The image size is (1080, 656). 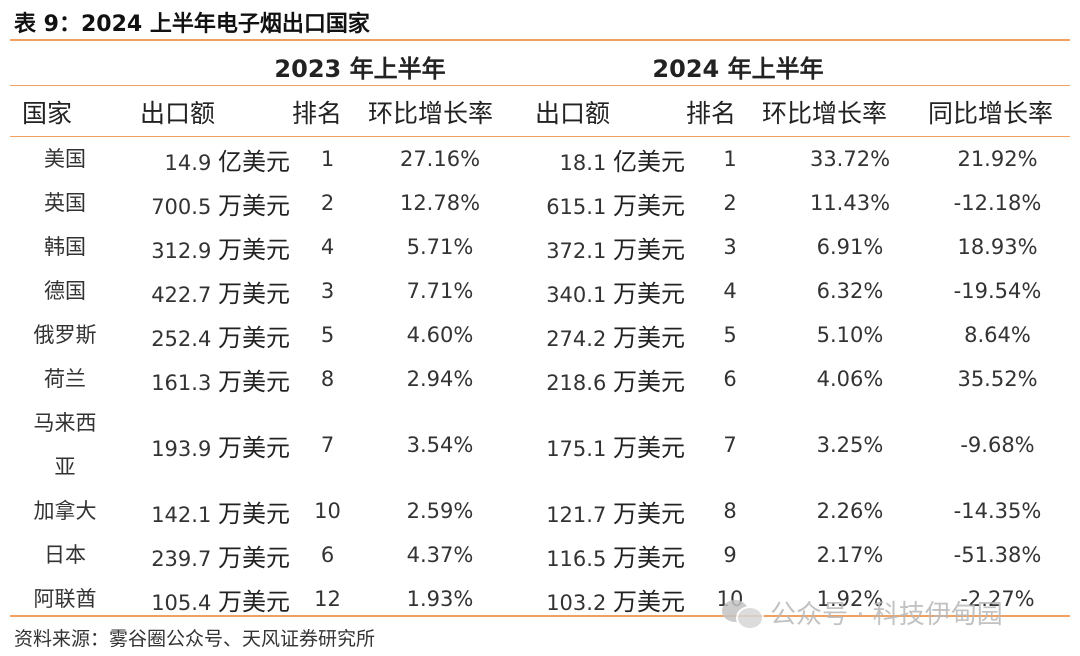 I want to click on cell-export-2023: 252.4 万美元, so click(x=205, y=335).